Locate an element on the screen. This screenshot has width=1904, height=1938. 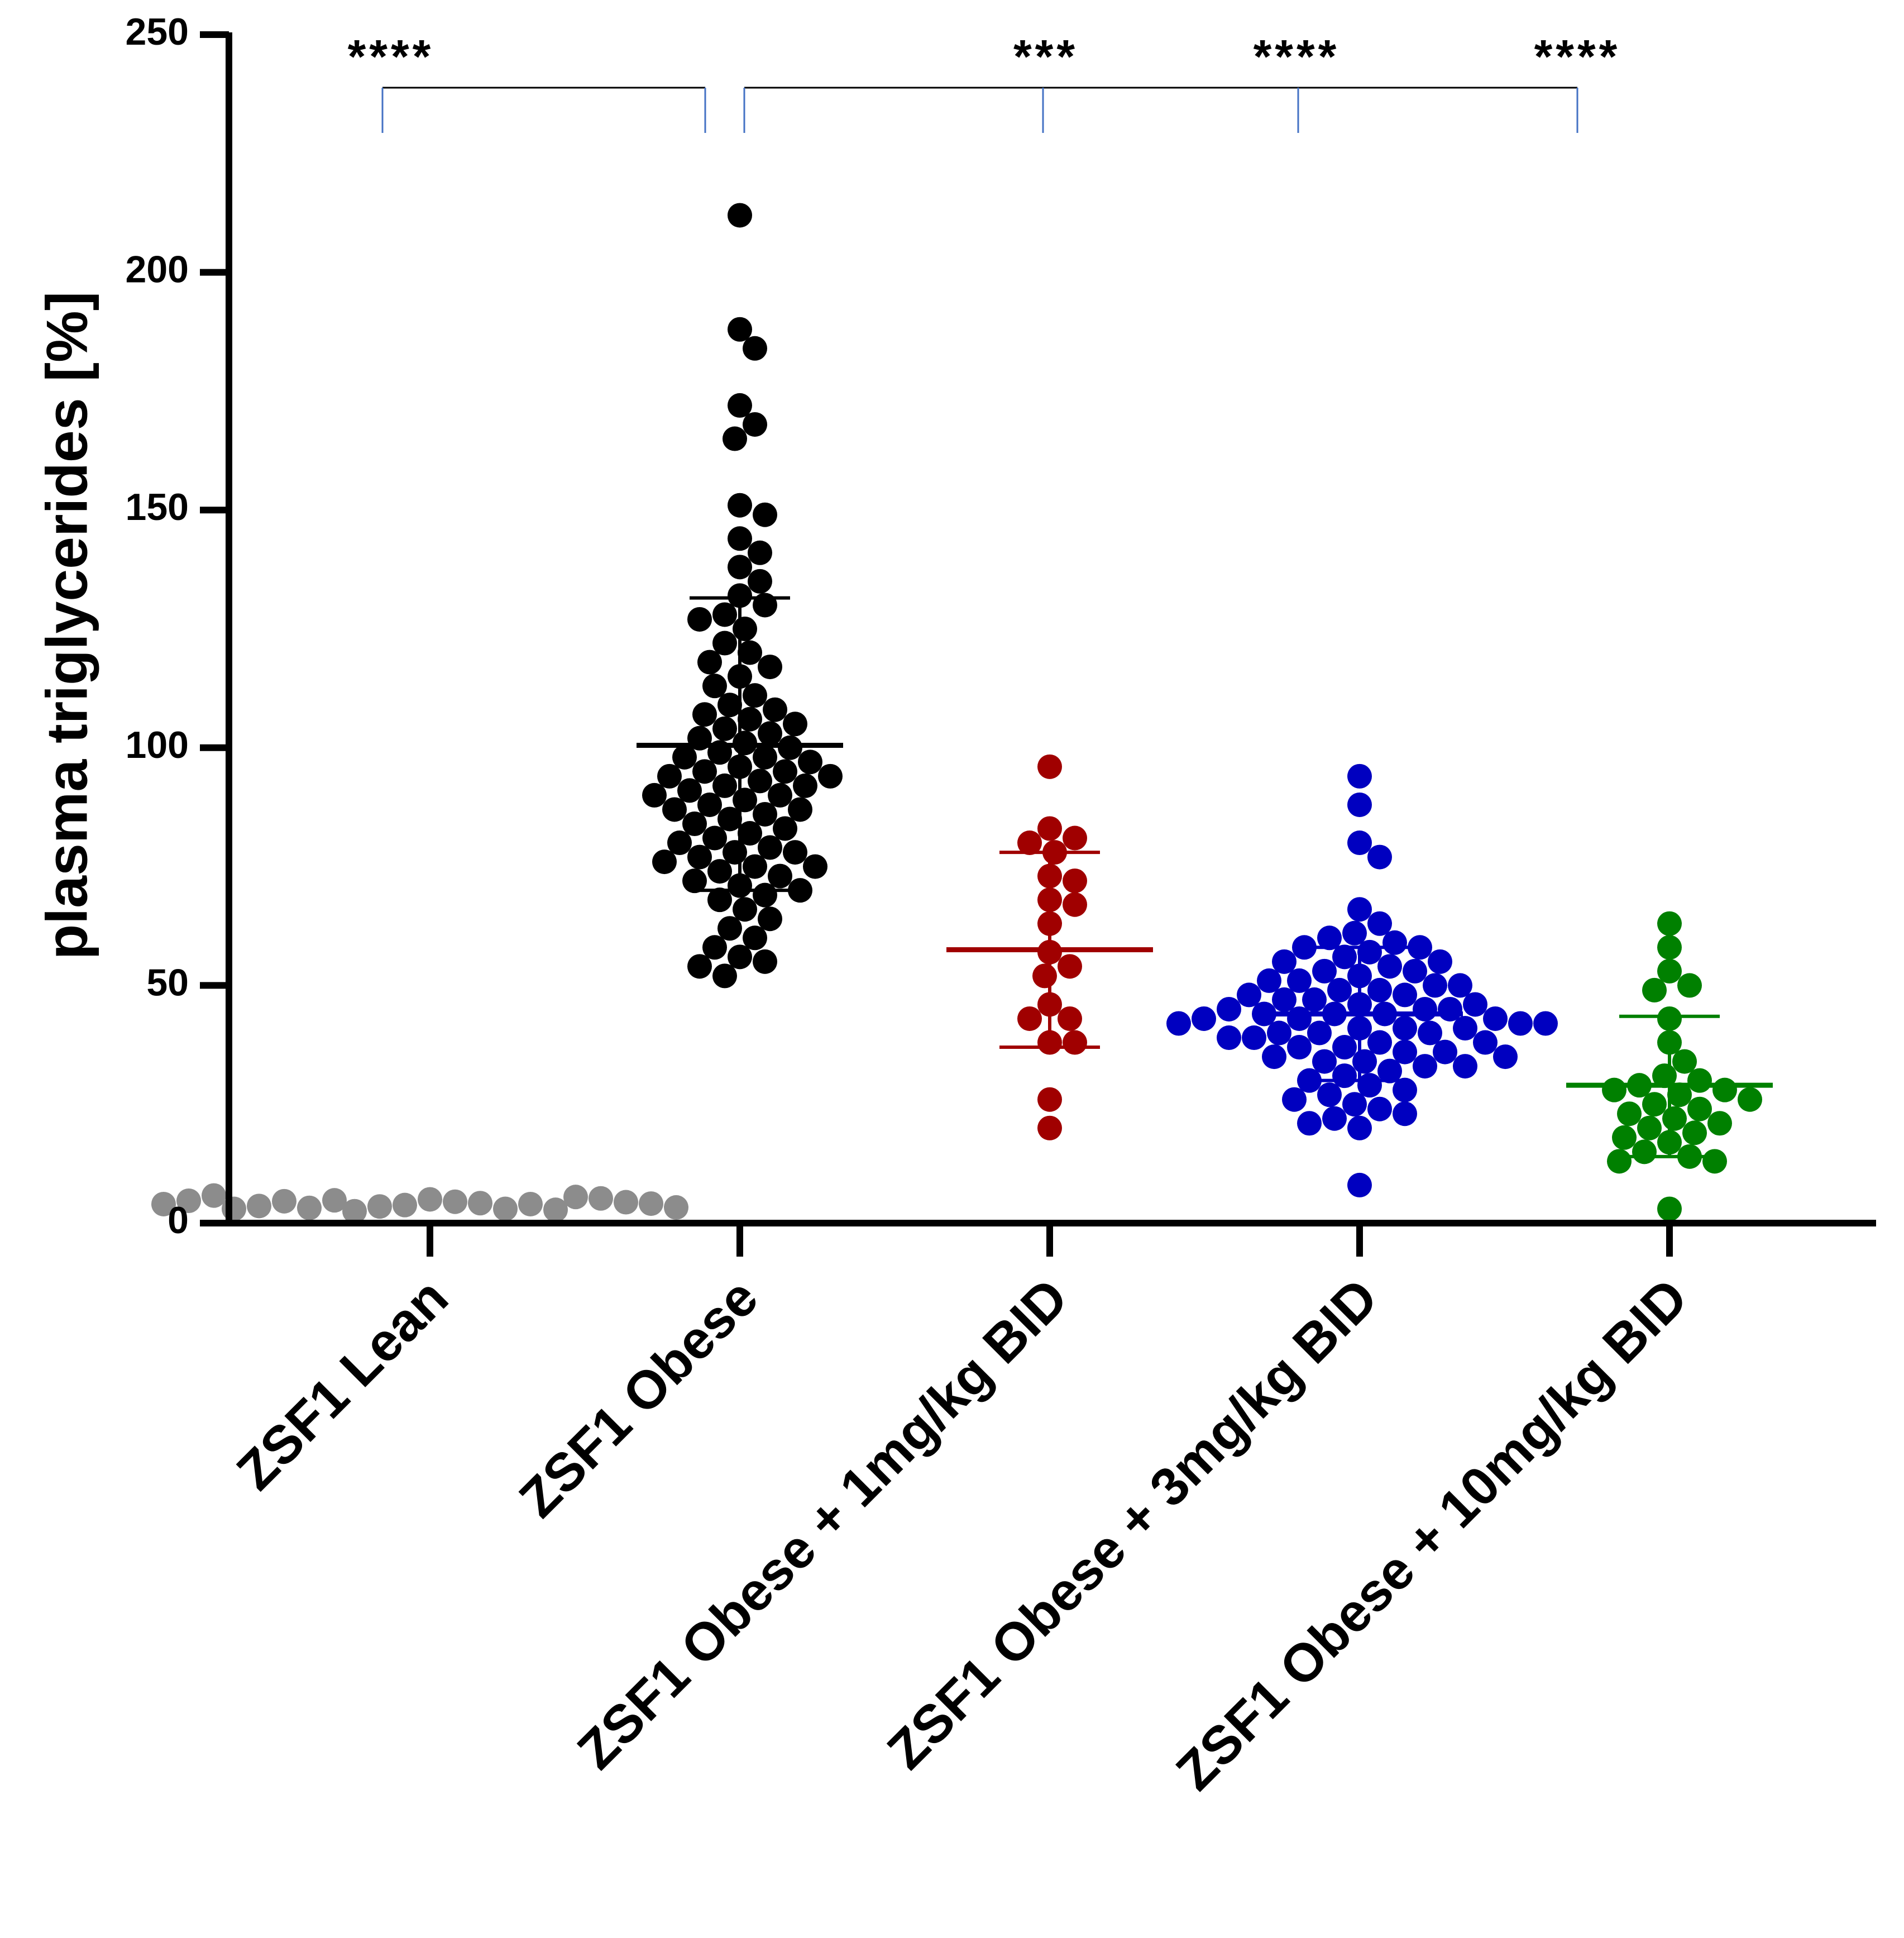
y-axis-label: plasma triglycerides [%] is located at coordinates (67, 626).